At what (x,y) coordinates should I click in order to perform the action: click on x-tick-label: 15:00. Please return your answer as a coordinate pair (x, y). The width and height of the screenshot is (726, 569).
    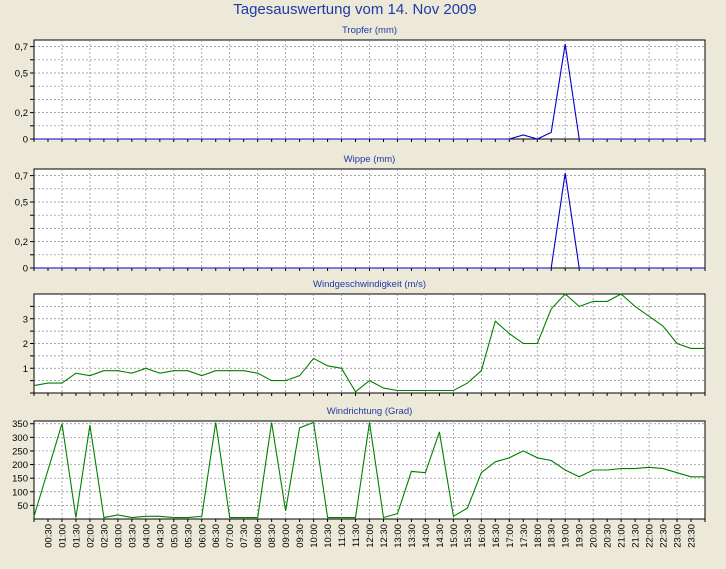
    Looking at the image, I should click on (454, 536).